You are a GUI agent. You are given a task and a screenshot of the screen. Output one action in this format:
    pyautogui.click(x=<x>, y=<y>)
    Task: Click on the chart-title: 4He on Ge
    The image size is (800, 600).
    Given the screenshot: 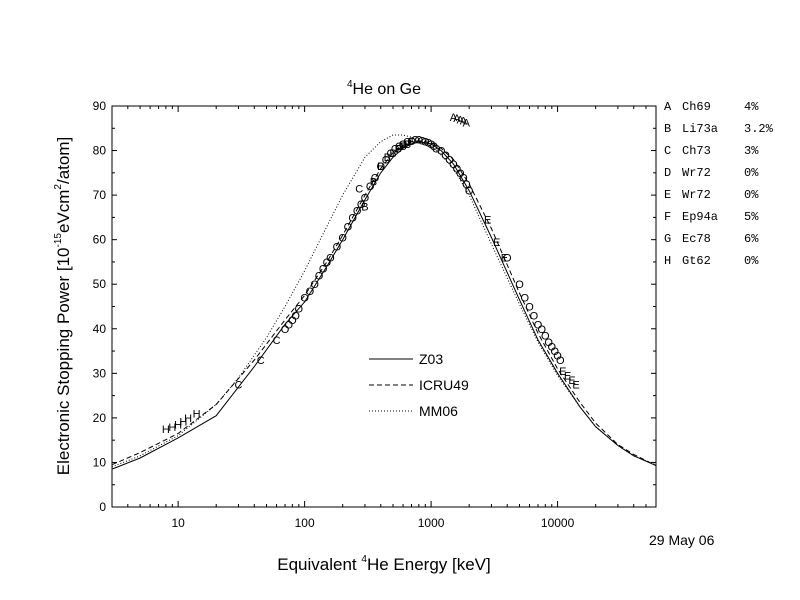 What is the action you would take?
    pyautogui.click(x=384, y=88)
    